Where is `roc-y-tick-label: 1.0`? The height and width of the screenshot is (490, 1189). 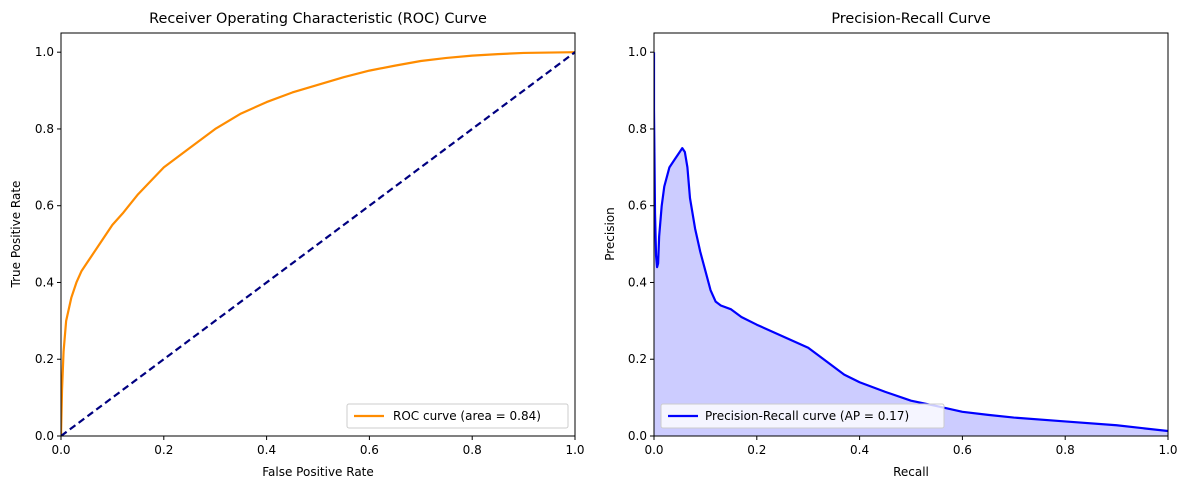 roc-y-tick-label: 1.0 is located at coordinates (44, 52).